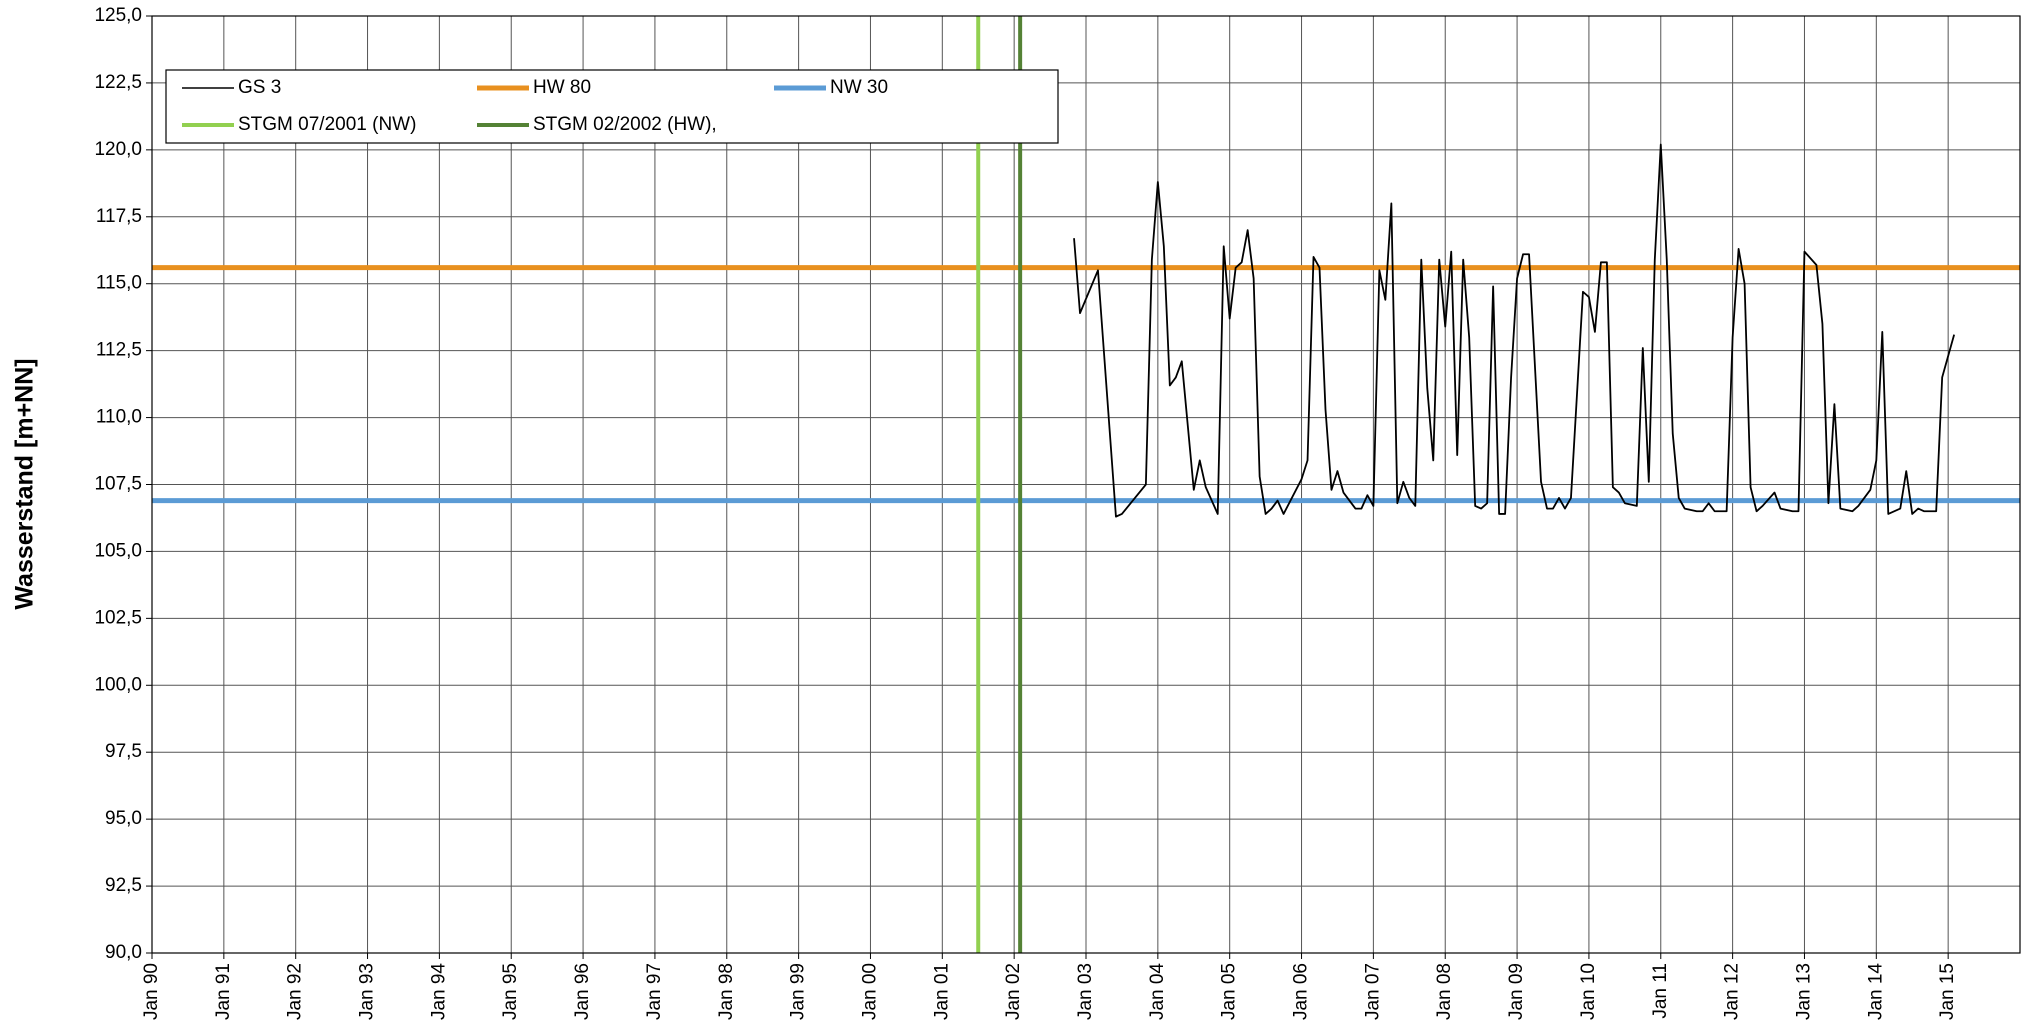  I want to click on x-tick-label: Jan 97, so click(654, 991).